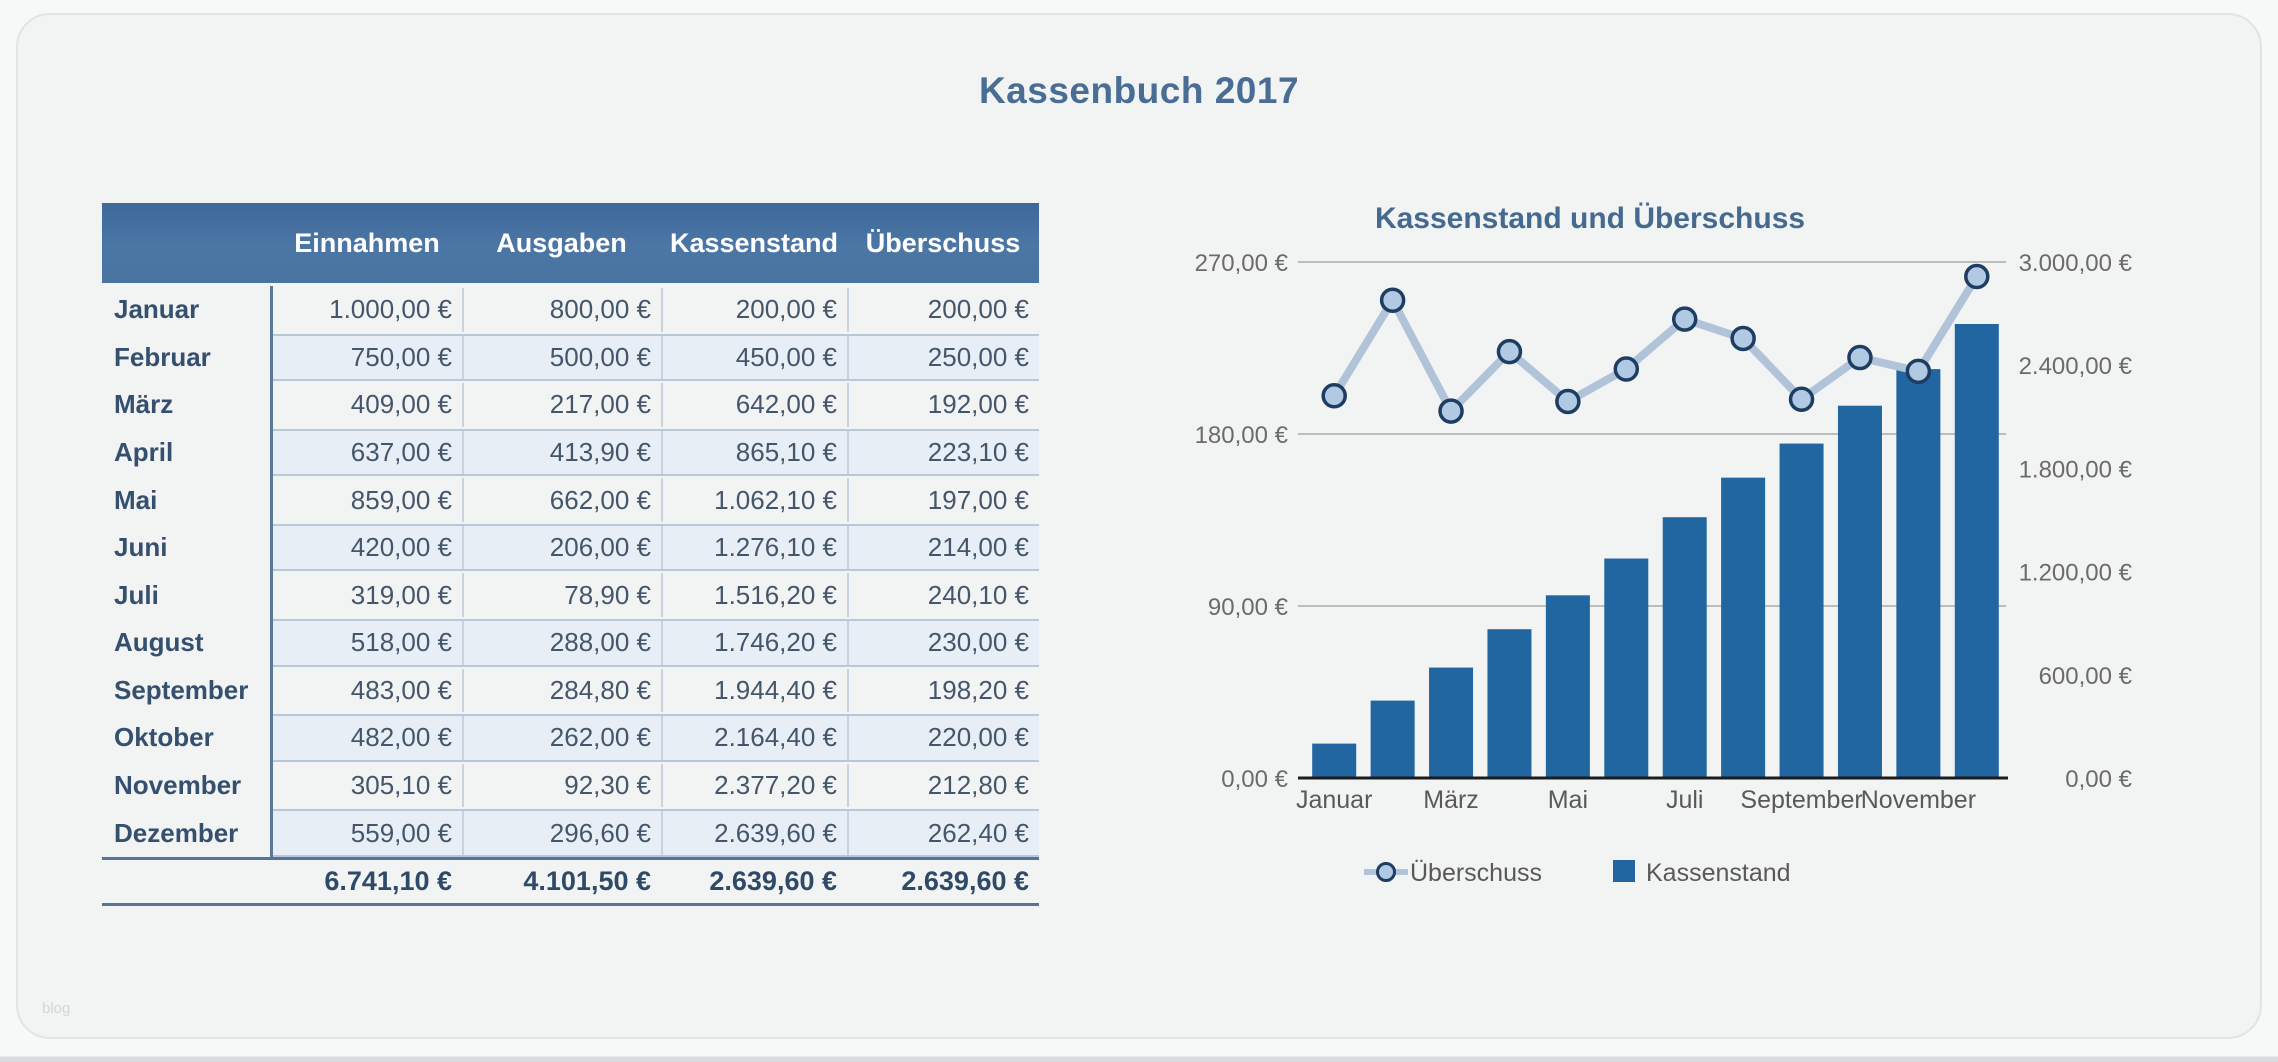 This screenshot has width=2278, height=1062. What do you see at coordinates (754, 405) in the screenshot?
I see `value-cell: 642,00 €` at bounding box center [754, 405].